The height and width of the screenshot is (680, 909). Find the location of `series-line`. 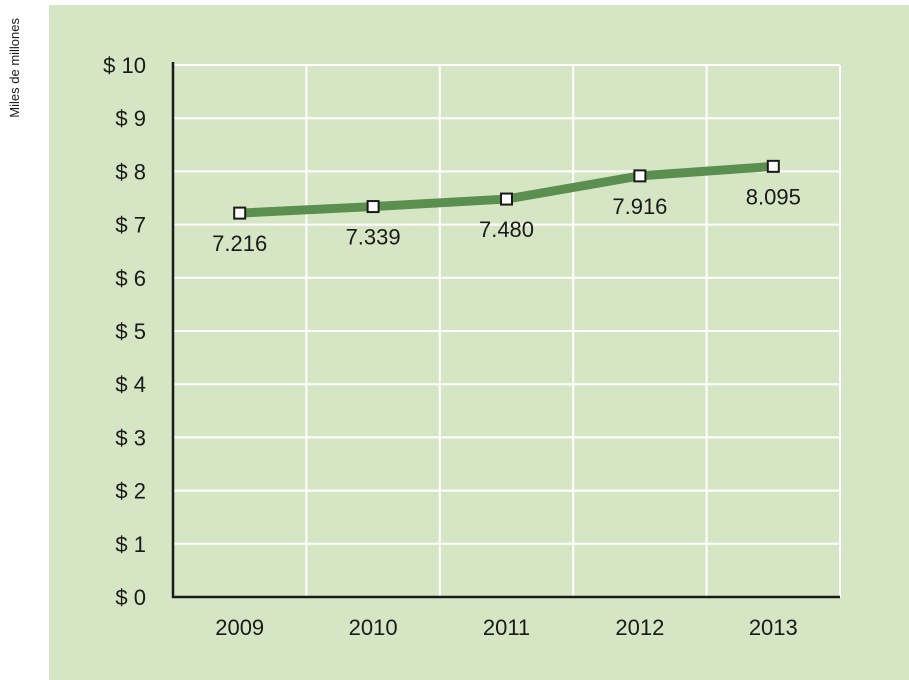

series-line is located at coordinates (506, 189).